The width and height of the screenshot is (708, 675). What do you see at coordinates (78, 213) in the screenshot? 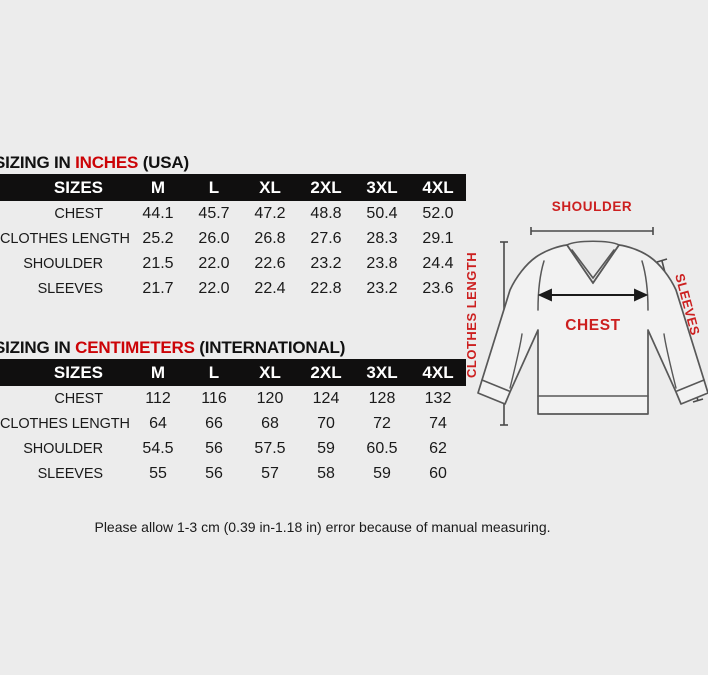
I see `inches-row-label-chest: CHEST` at bounding box center [78, 213].